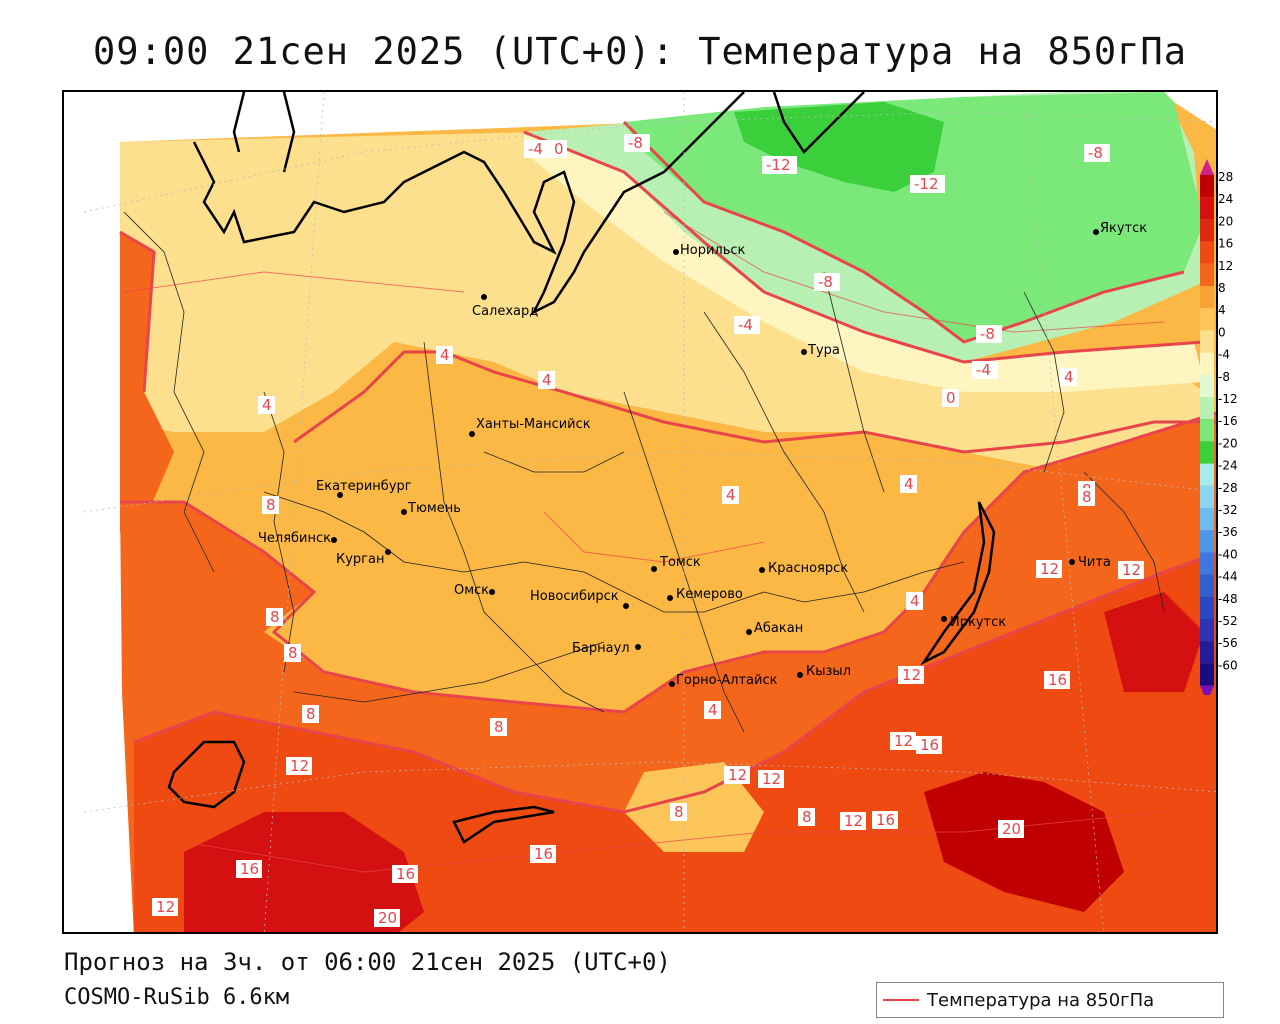  Describe the element at coordinates (820, 350) in the screenshot. I see `city-tura: Тура` at that location.